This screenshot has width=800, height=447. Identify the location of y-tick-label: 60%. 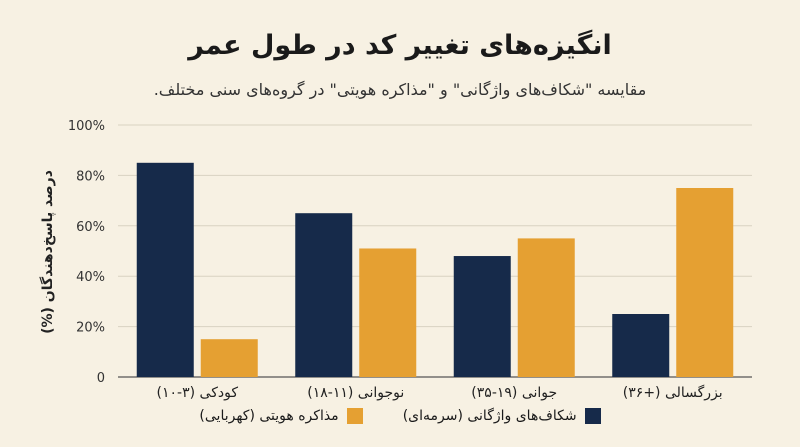
(90, 227).